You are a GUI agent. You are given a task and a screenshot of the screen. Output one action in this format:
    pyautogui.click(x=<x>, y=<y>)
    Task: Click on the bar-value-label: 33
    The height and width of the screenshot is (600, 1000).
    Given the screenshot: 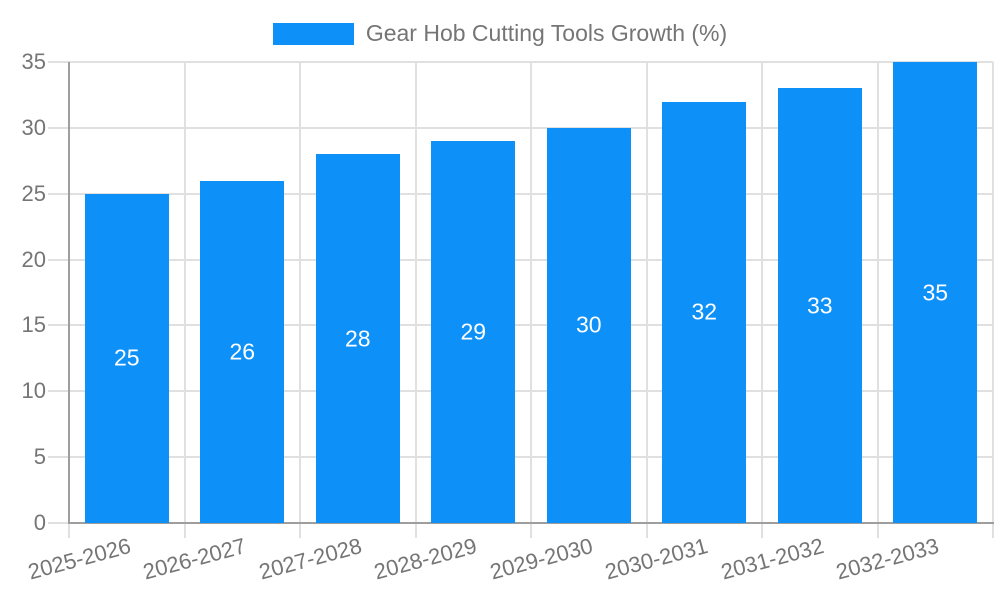 What is the action you would take?
    pyautogui.click(x=819, y=305)
    